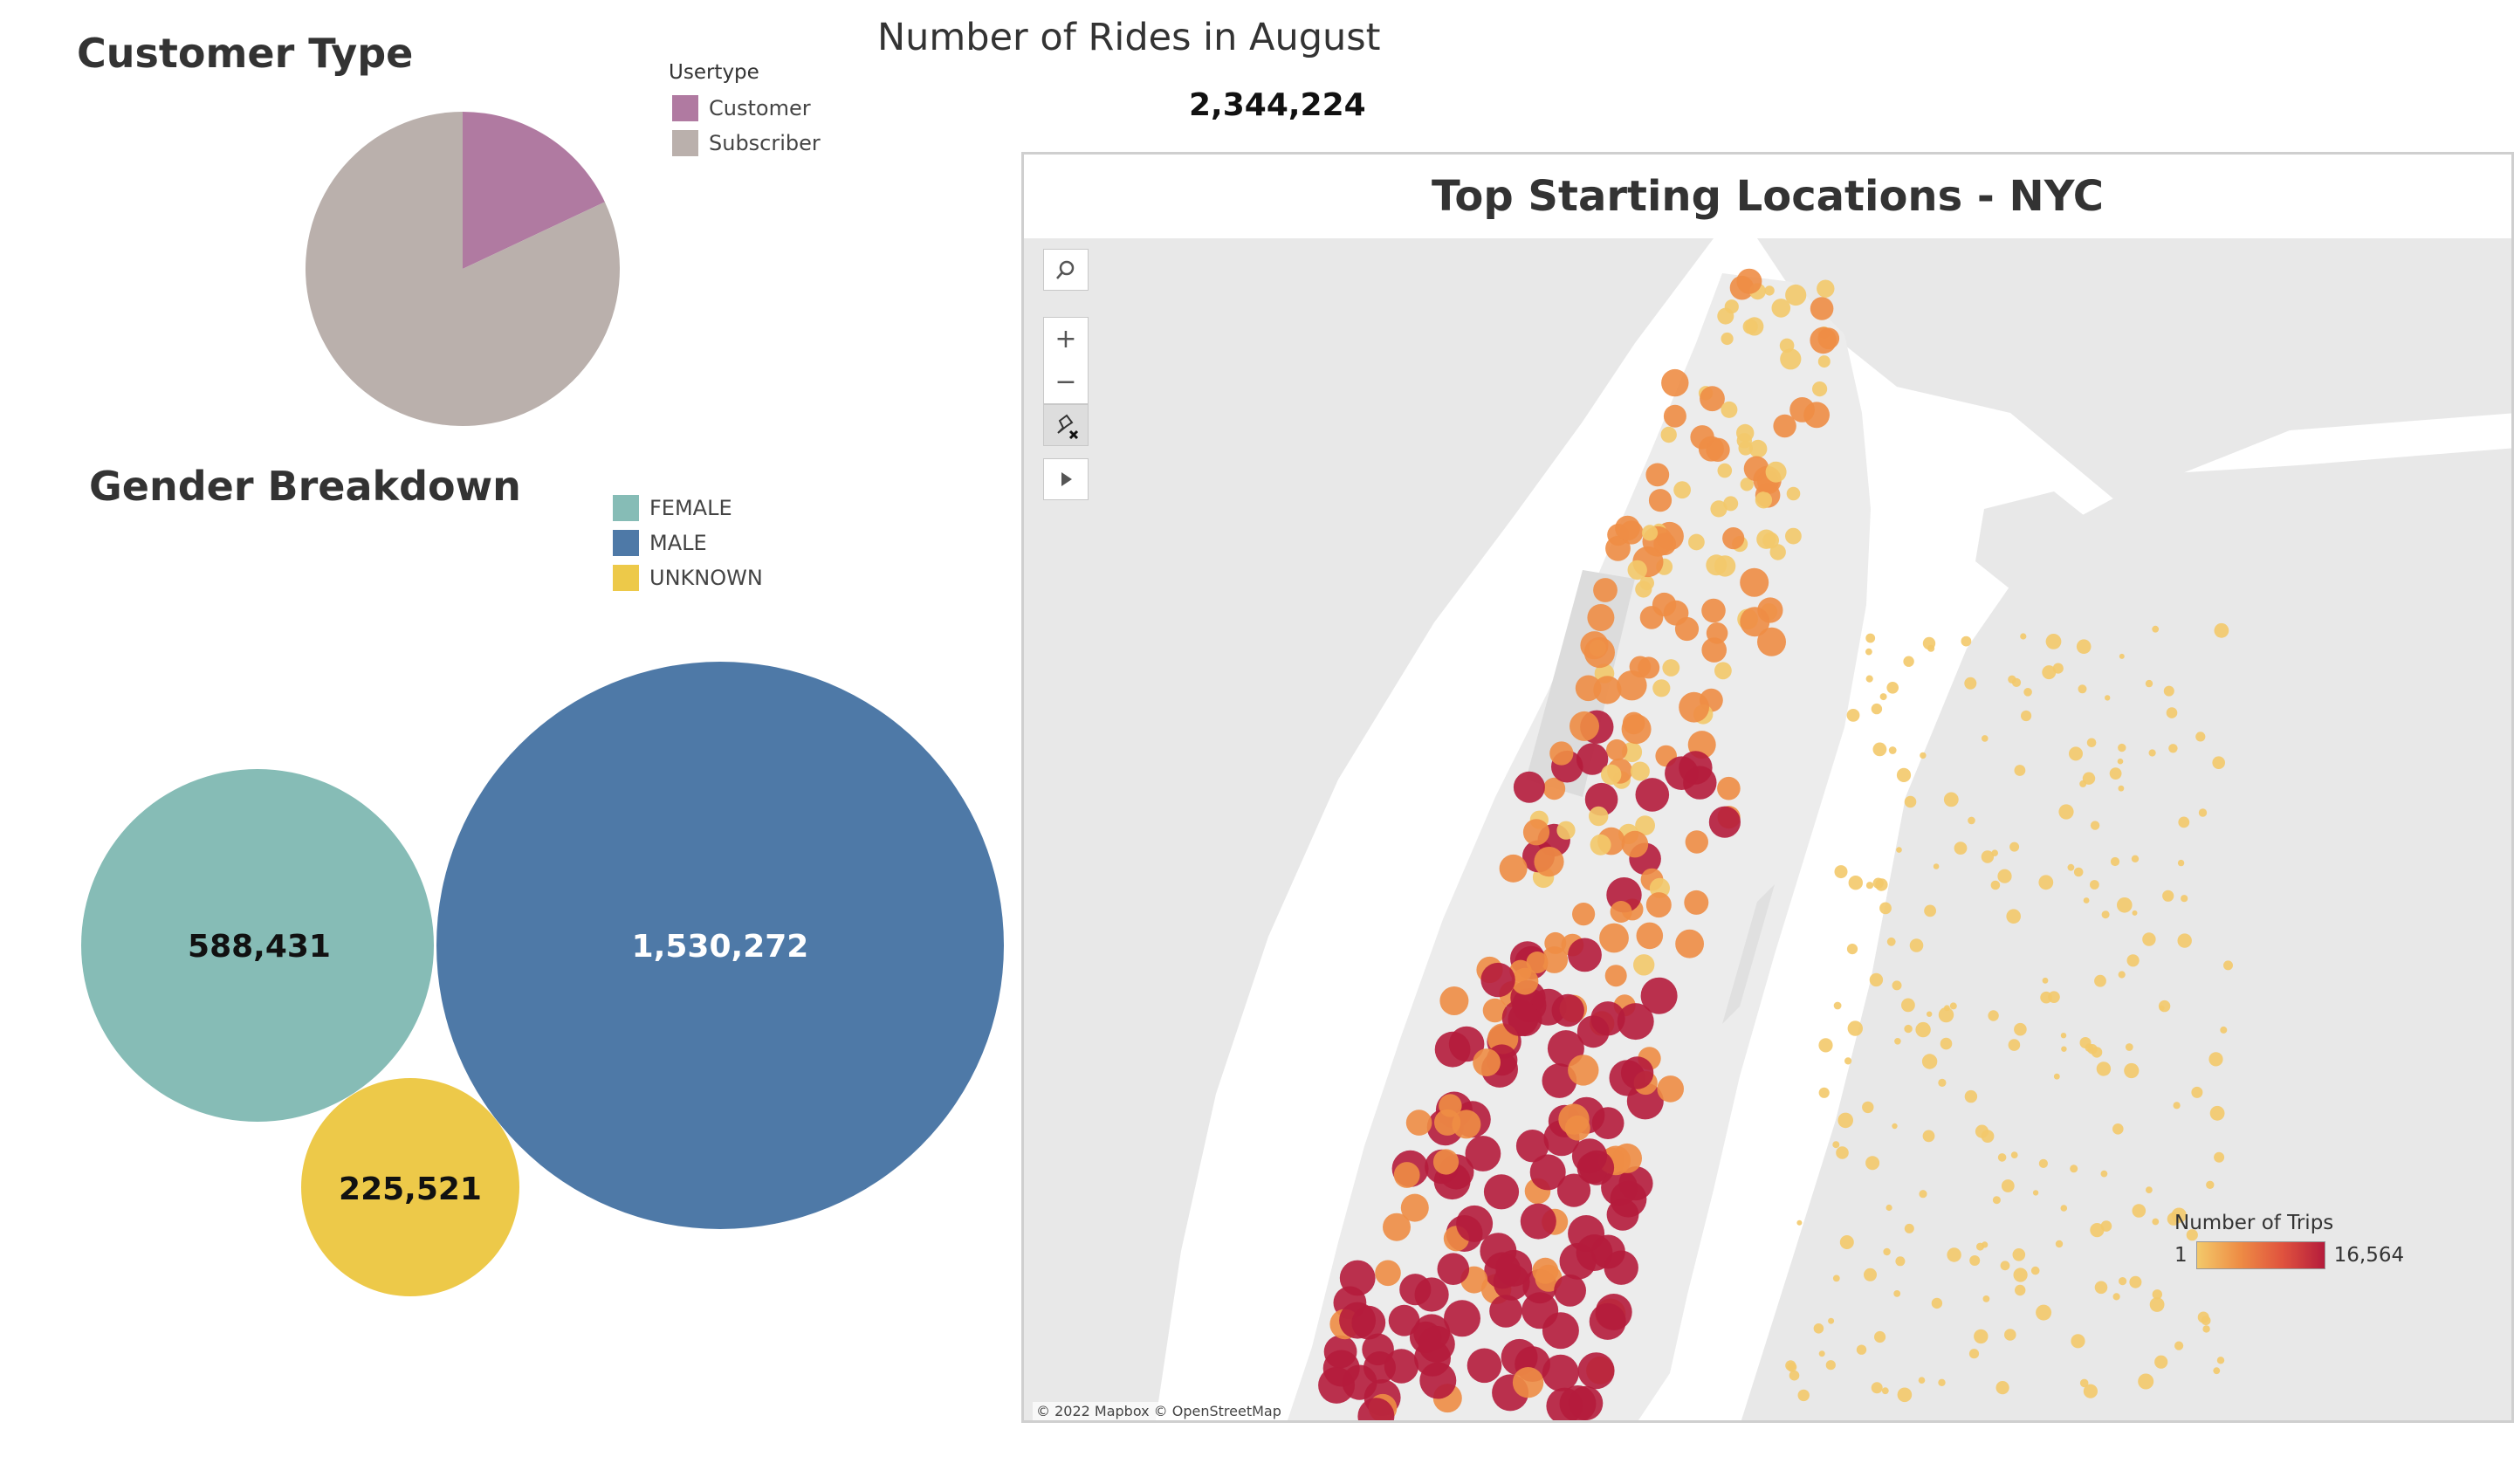 This screenshot has height=1484, width=2514. I want to click on zoom-in-icon: +, so click(1065, 339).